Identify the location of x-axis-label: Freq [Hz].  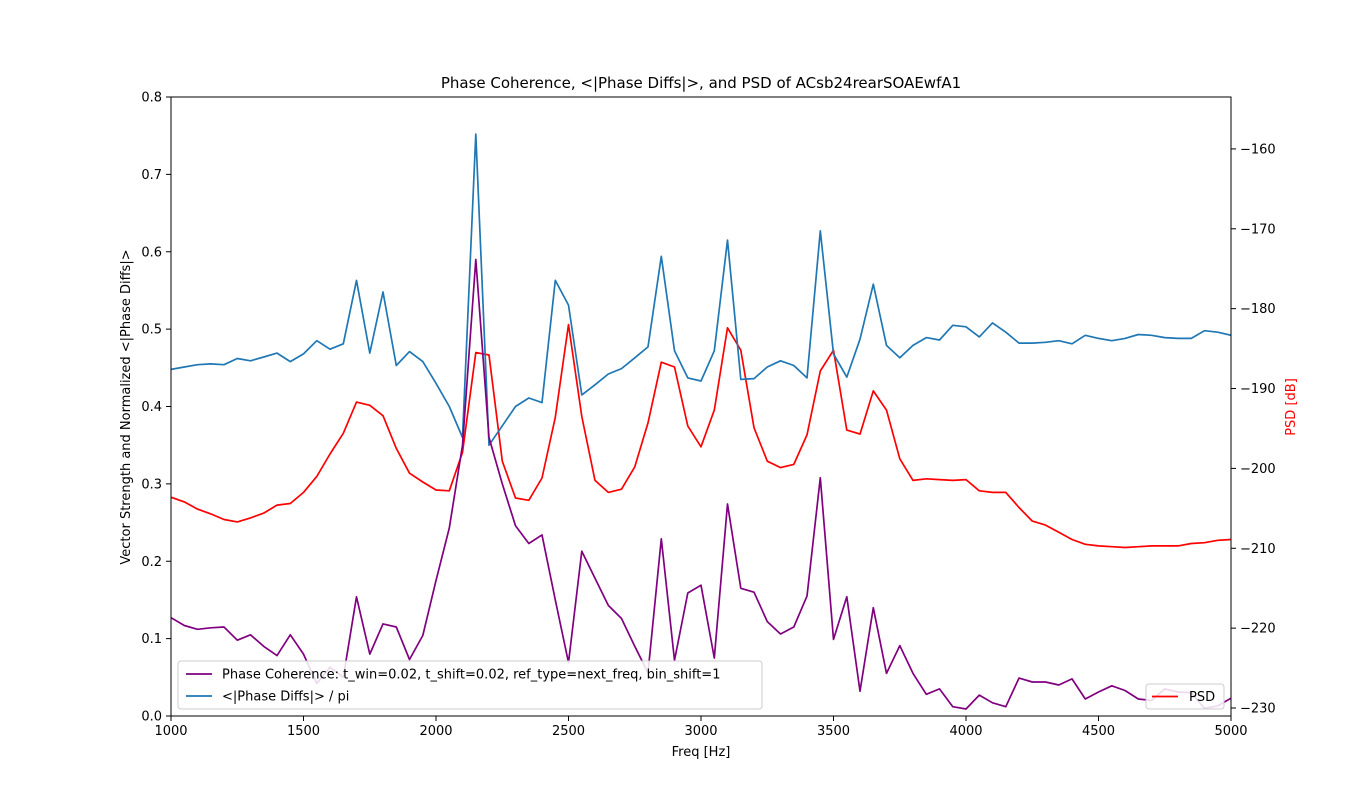
(701, 752).